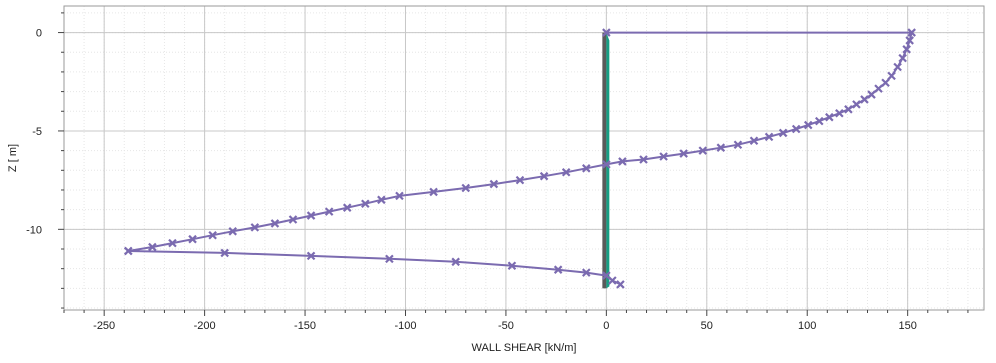 This screenshot has width=996, height=363. Describe the element at coordinates (405, 326) in the screenshot. I see `x-tick-label: -100` at that location.